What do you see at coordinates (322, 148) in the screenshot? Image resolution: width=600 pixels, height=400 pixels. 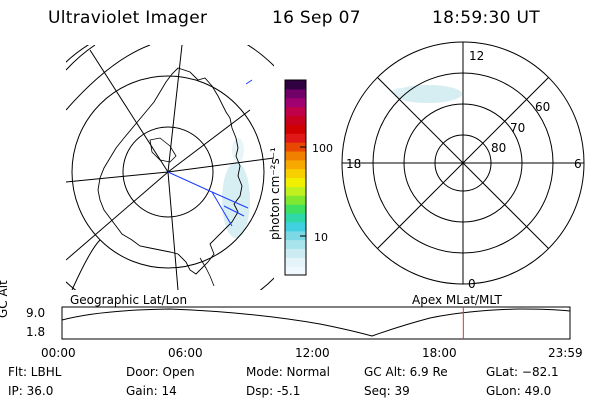 I see `colorbar-tick-label-100: 100` at bounding box center [322, 148].